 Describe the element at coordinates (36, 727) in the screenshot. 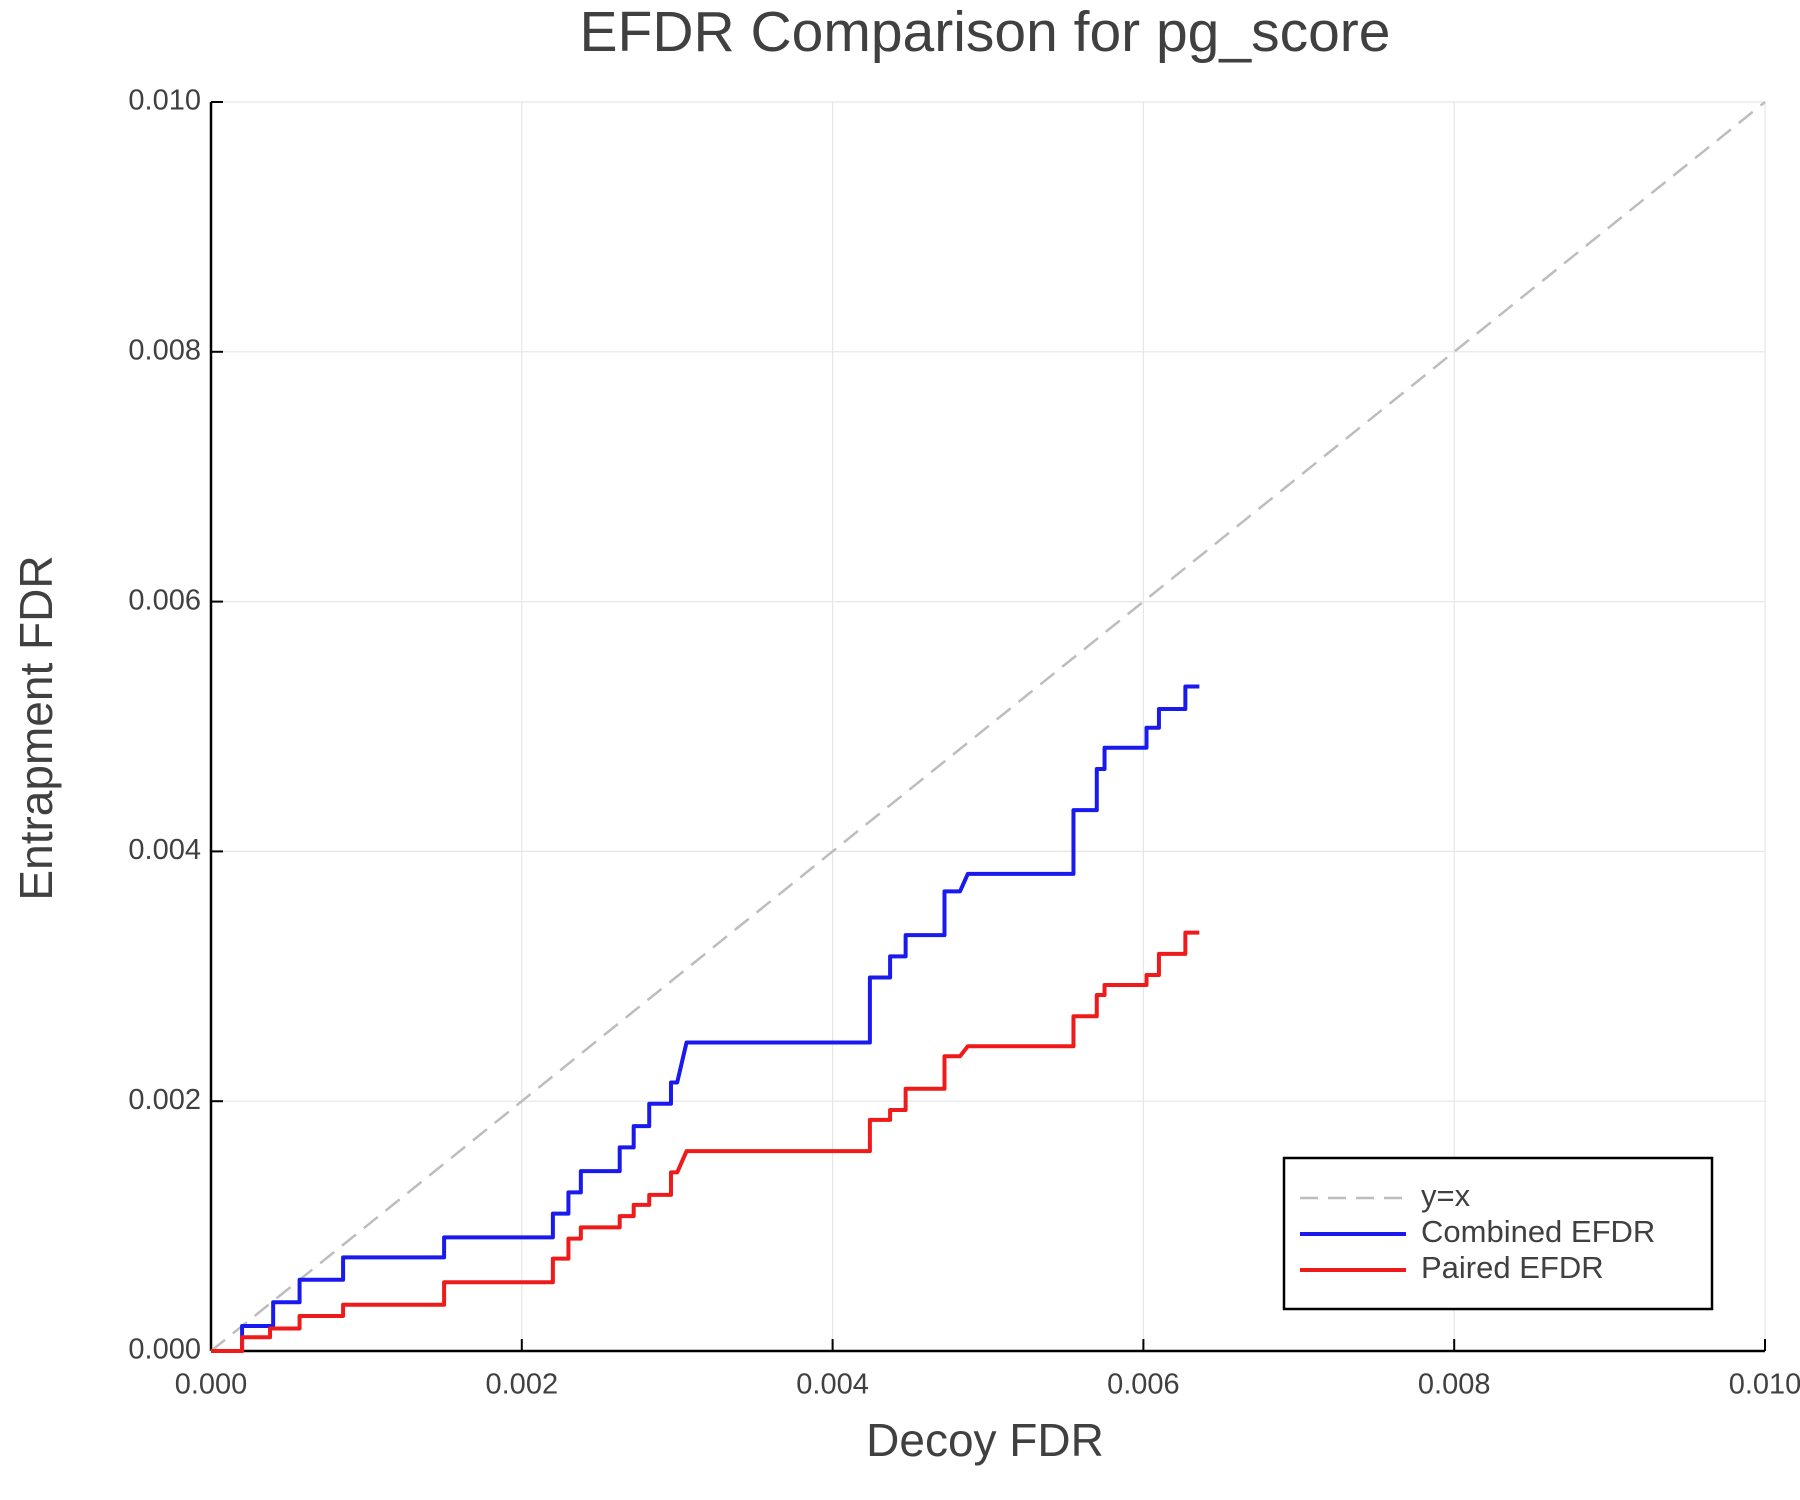

I see `y-axis-label: Entrapment FDR` at that location.